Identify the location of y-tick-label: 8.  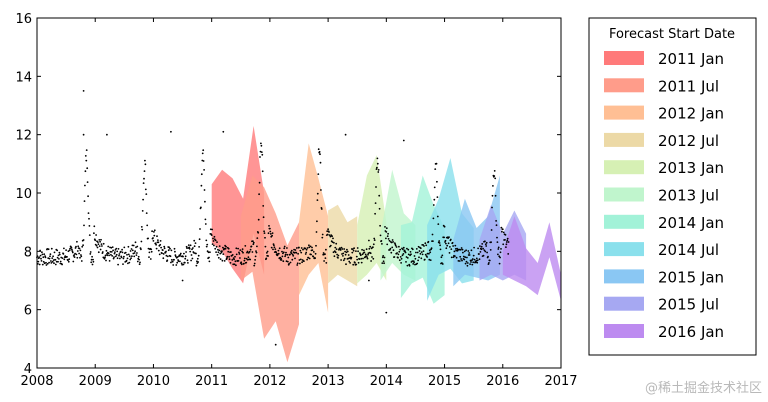
(28, 252).